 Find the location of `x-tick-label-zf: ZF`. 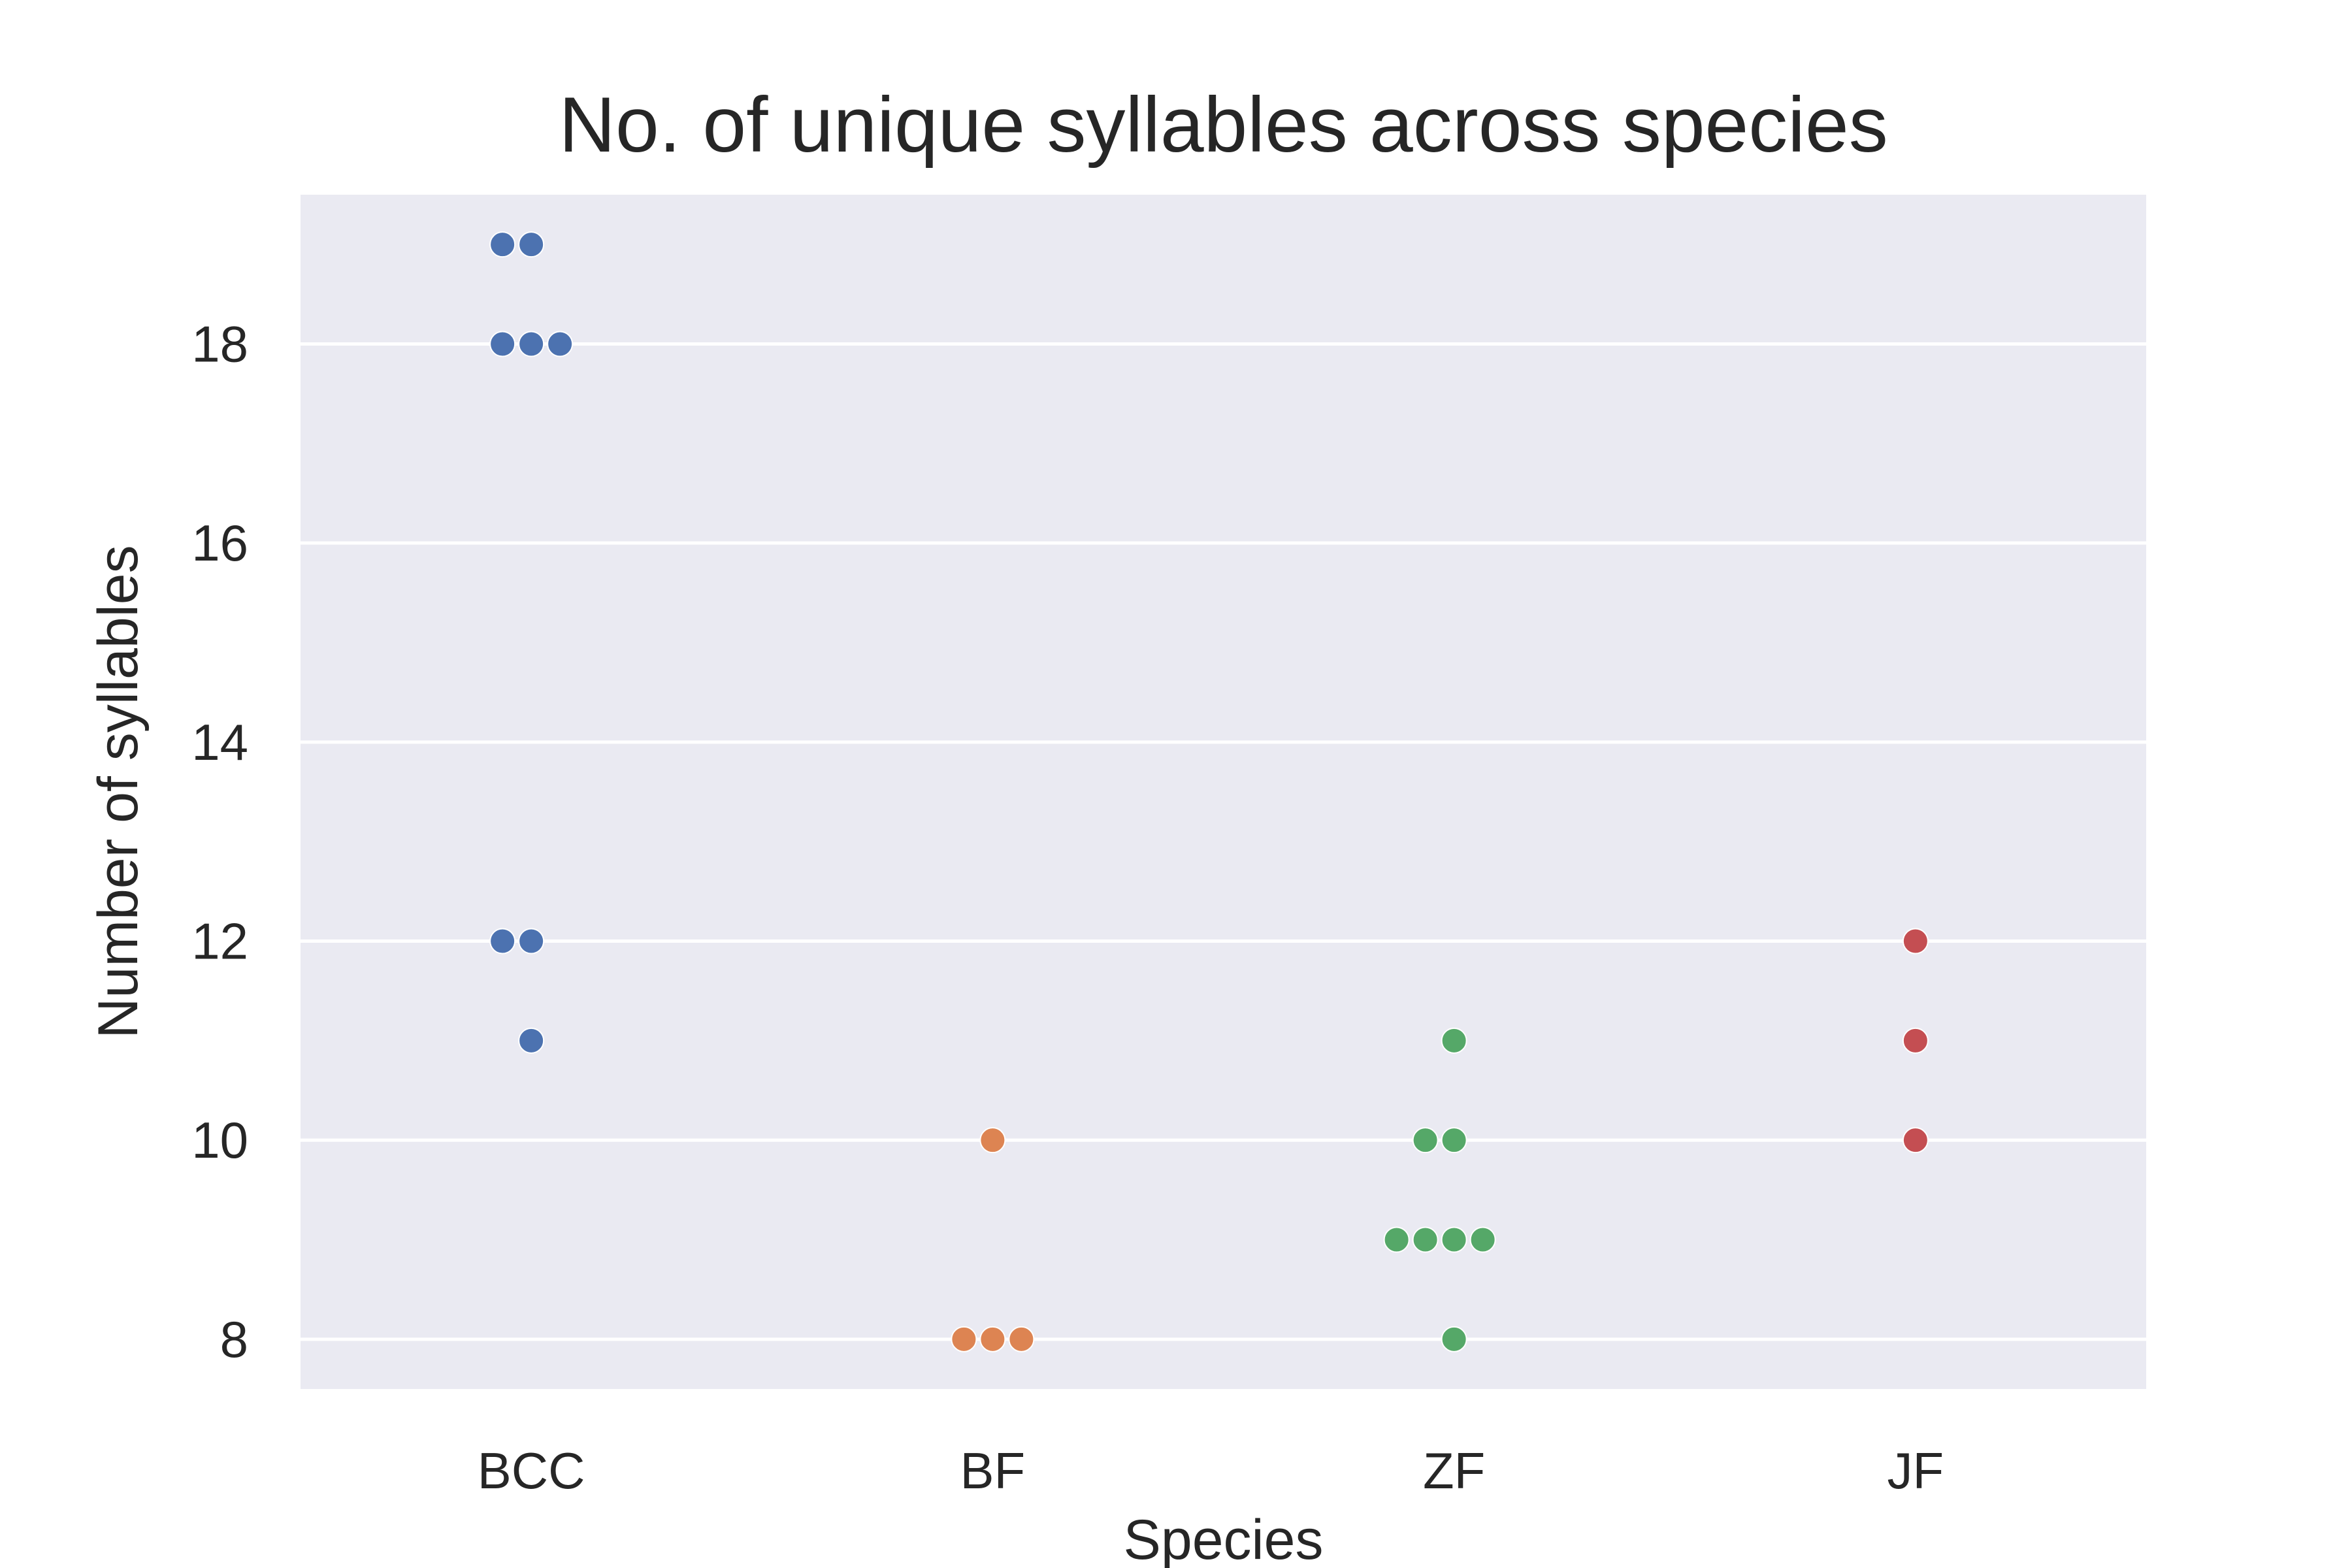

x-tick-label-zf: ZF is located at coordinates (1454, 1470).